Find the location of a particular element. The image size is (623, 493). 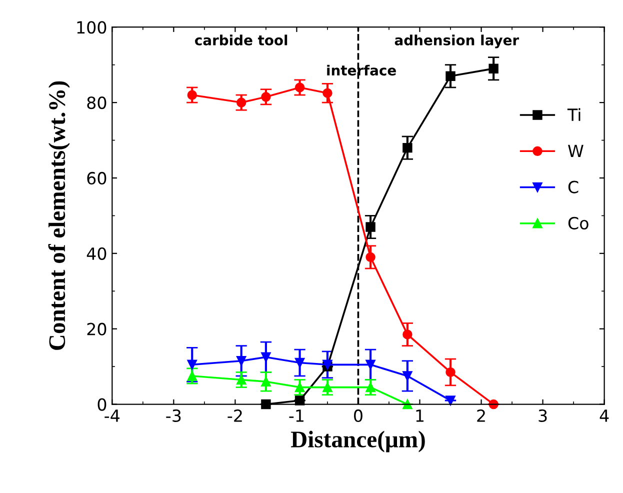

x-tick-label: -2 is located at coordinates (235, 415).